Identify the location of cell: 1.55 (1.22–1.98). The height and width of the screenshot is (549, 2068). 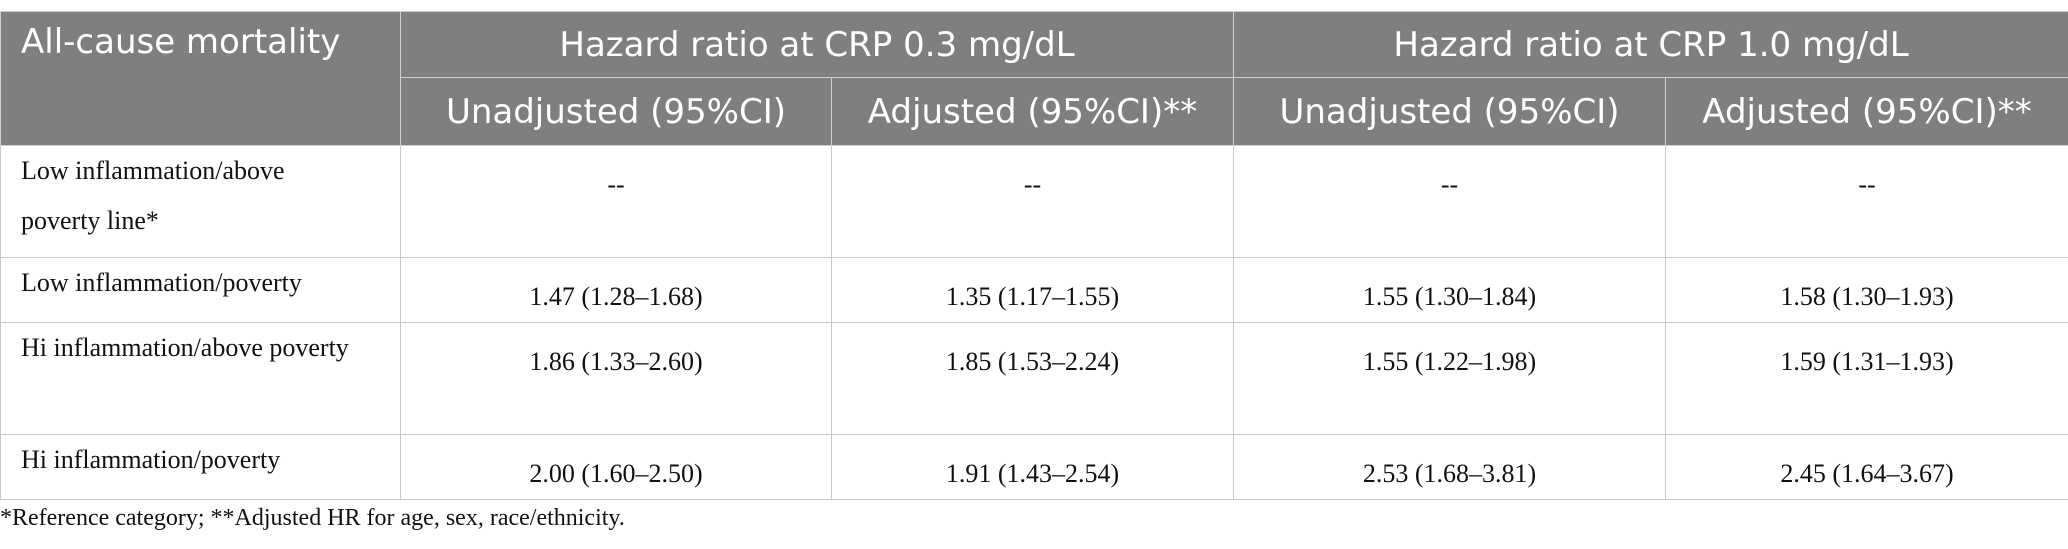
(1450, 378).